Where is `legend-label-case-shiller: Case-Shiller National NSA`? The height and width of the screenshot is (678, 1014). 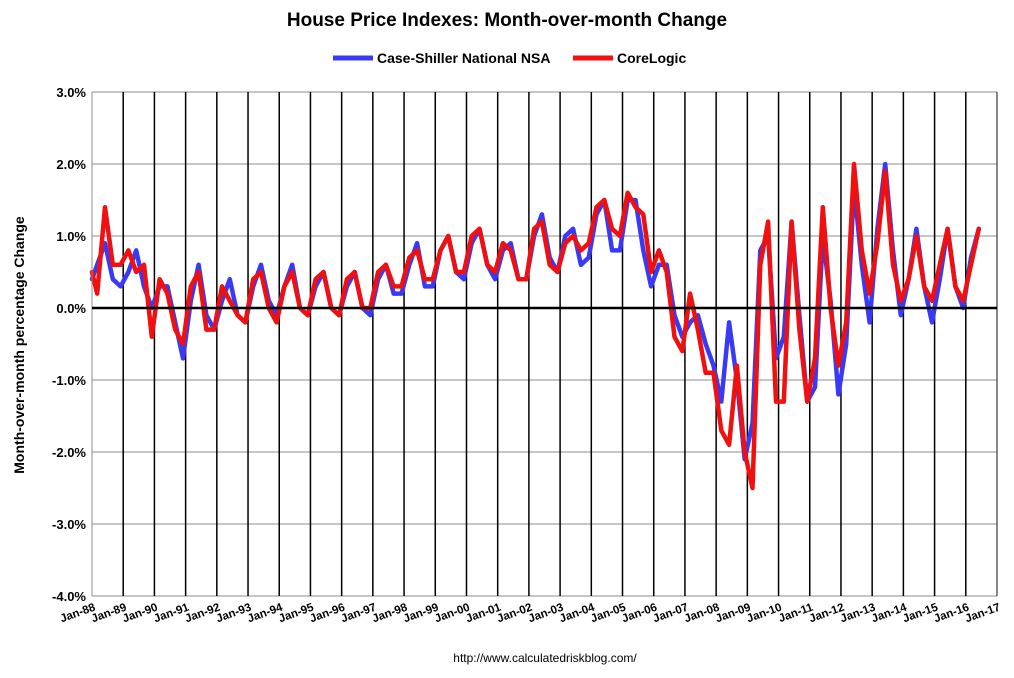
legend-label-case-shiller: Case-Shiller National NSA is located at coordinates (464, 58).